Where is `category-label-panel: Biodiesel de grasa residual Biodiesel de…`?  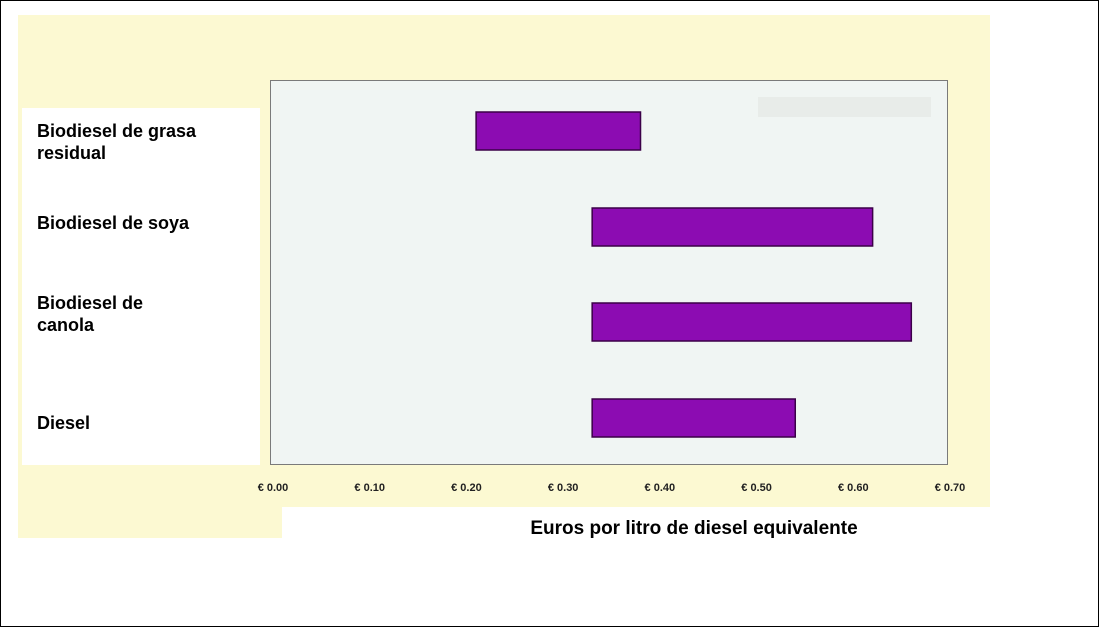
category-label-panel: Biodiesel de grasa residual Biodiesel de… is located at coordinates (141, 286).